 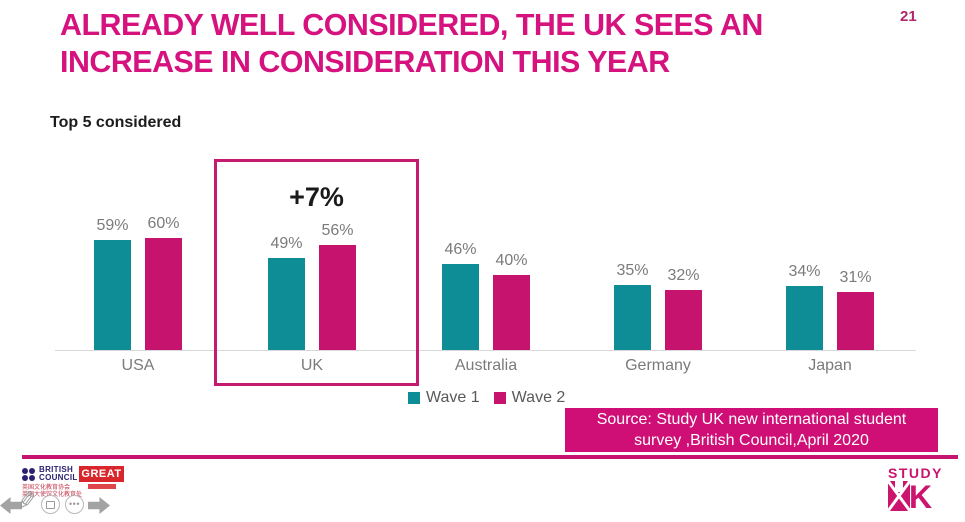 What do you see at coordinates (804, 271) in the screenshot?
I see `bar-value-japan-wave1: 34%` at bounding box center [804, 271].